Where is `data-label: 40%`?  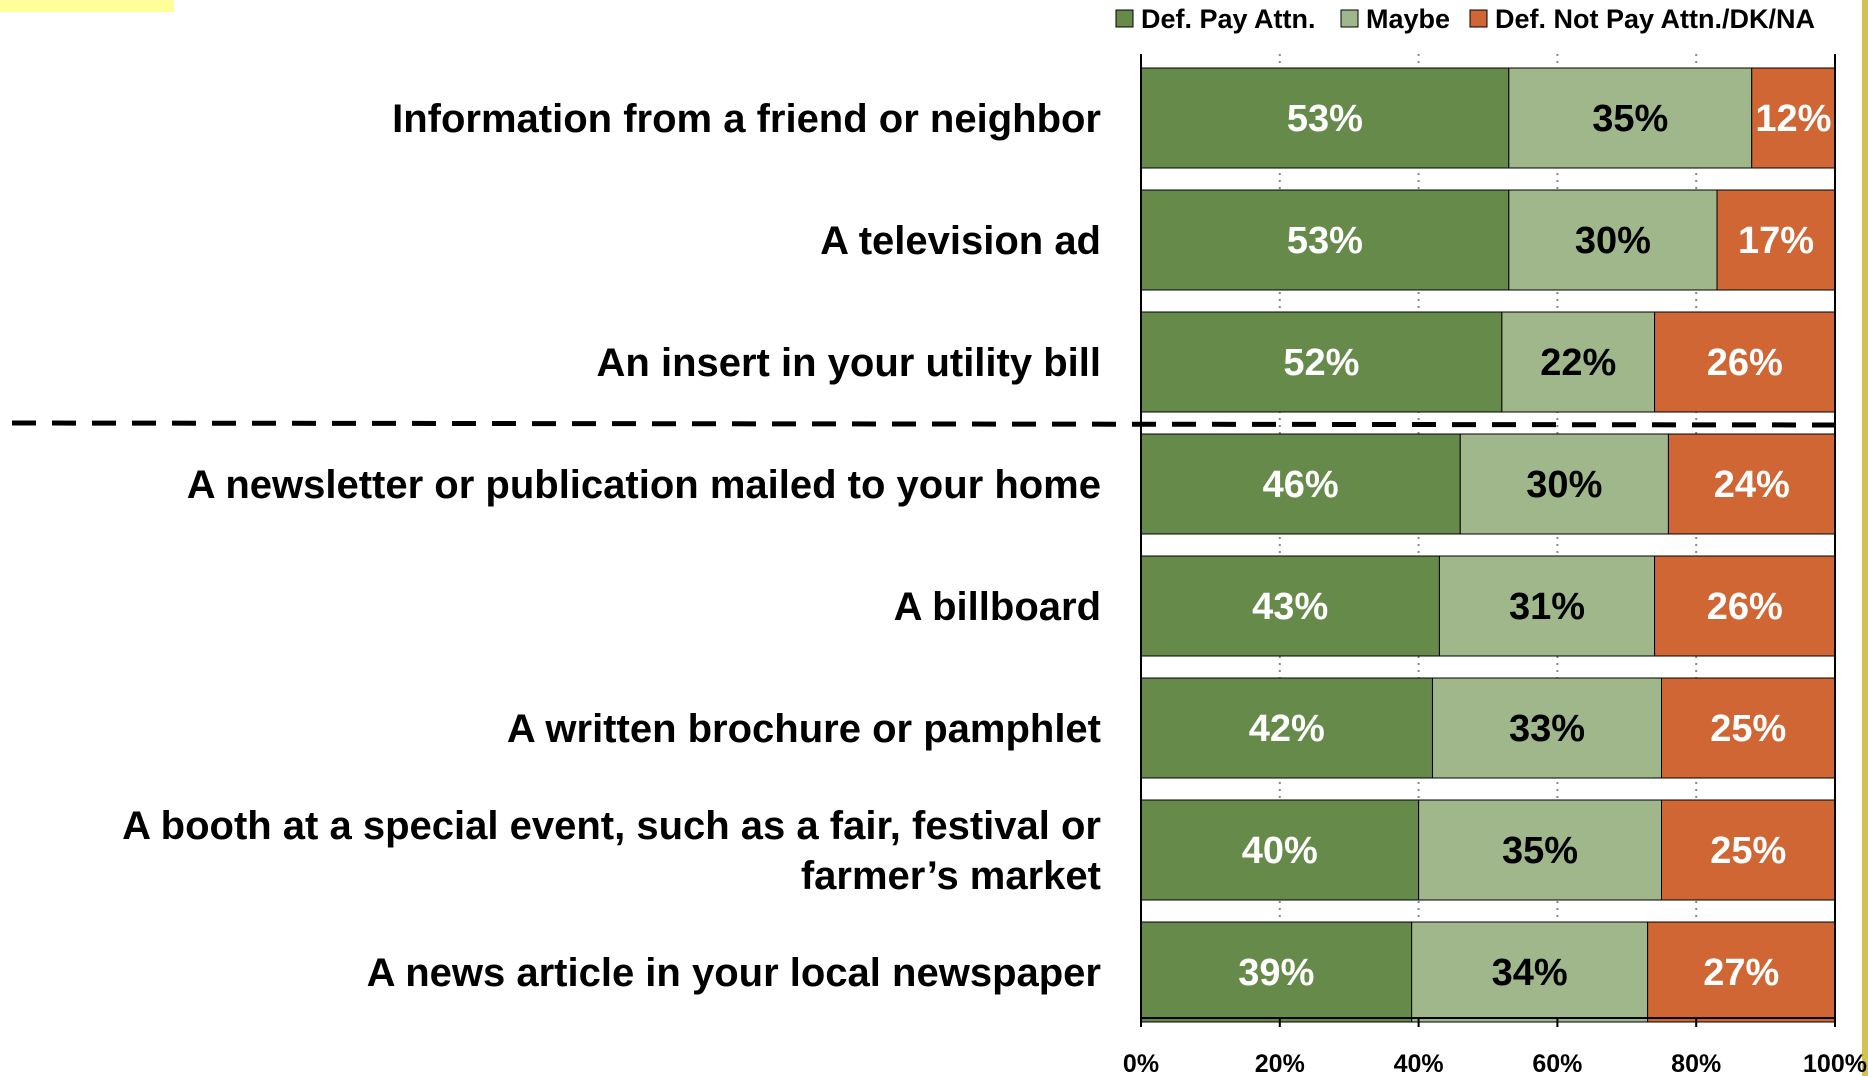
data-label: 40% is located at coordinates (1280, 851).